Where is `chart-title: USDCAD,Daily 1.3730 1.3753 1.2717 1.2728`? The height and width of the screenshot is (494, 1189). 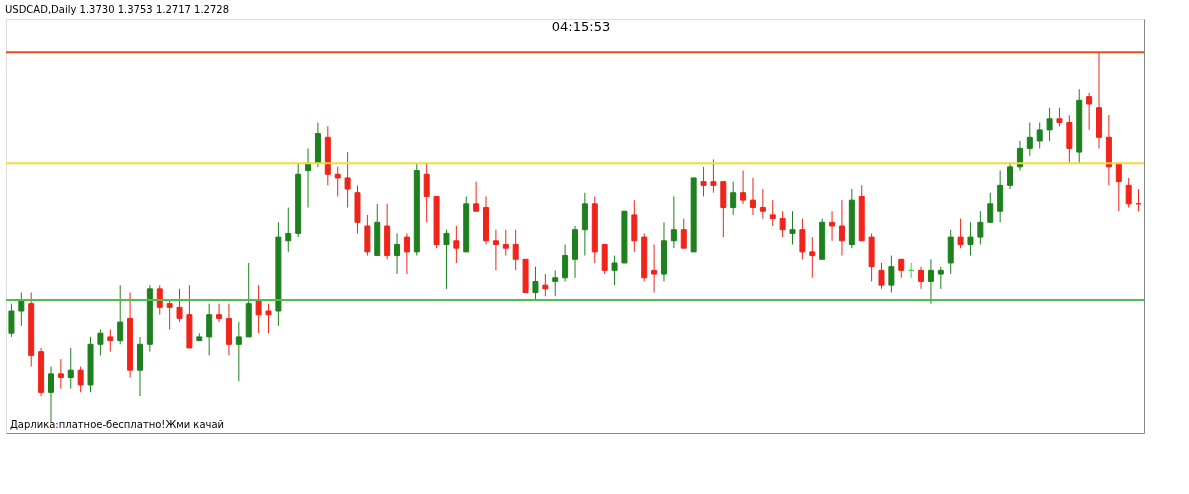
chart-title: USDCAD,Daily 1.3730 1.3753 1.2717 1.2728 is located at coordinates (117, 9).